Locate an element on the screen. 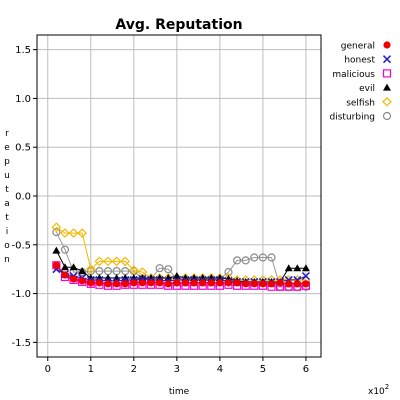 The height and width of the screenshot is (400, 400). x-tick-label: 1 is located at coordinates (91, 369).